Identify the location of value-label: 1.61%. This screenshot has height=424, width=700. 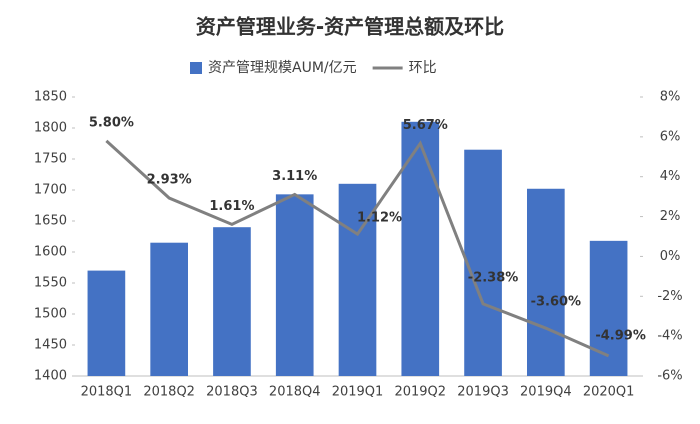
(231, 206).